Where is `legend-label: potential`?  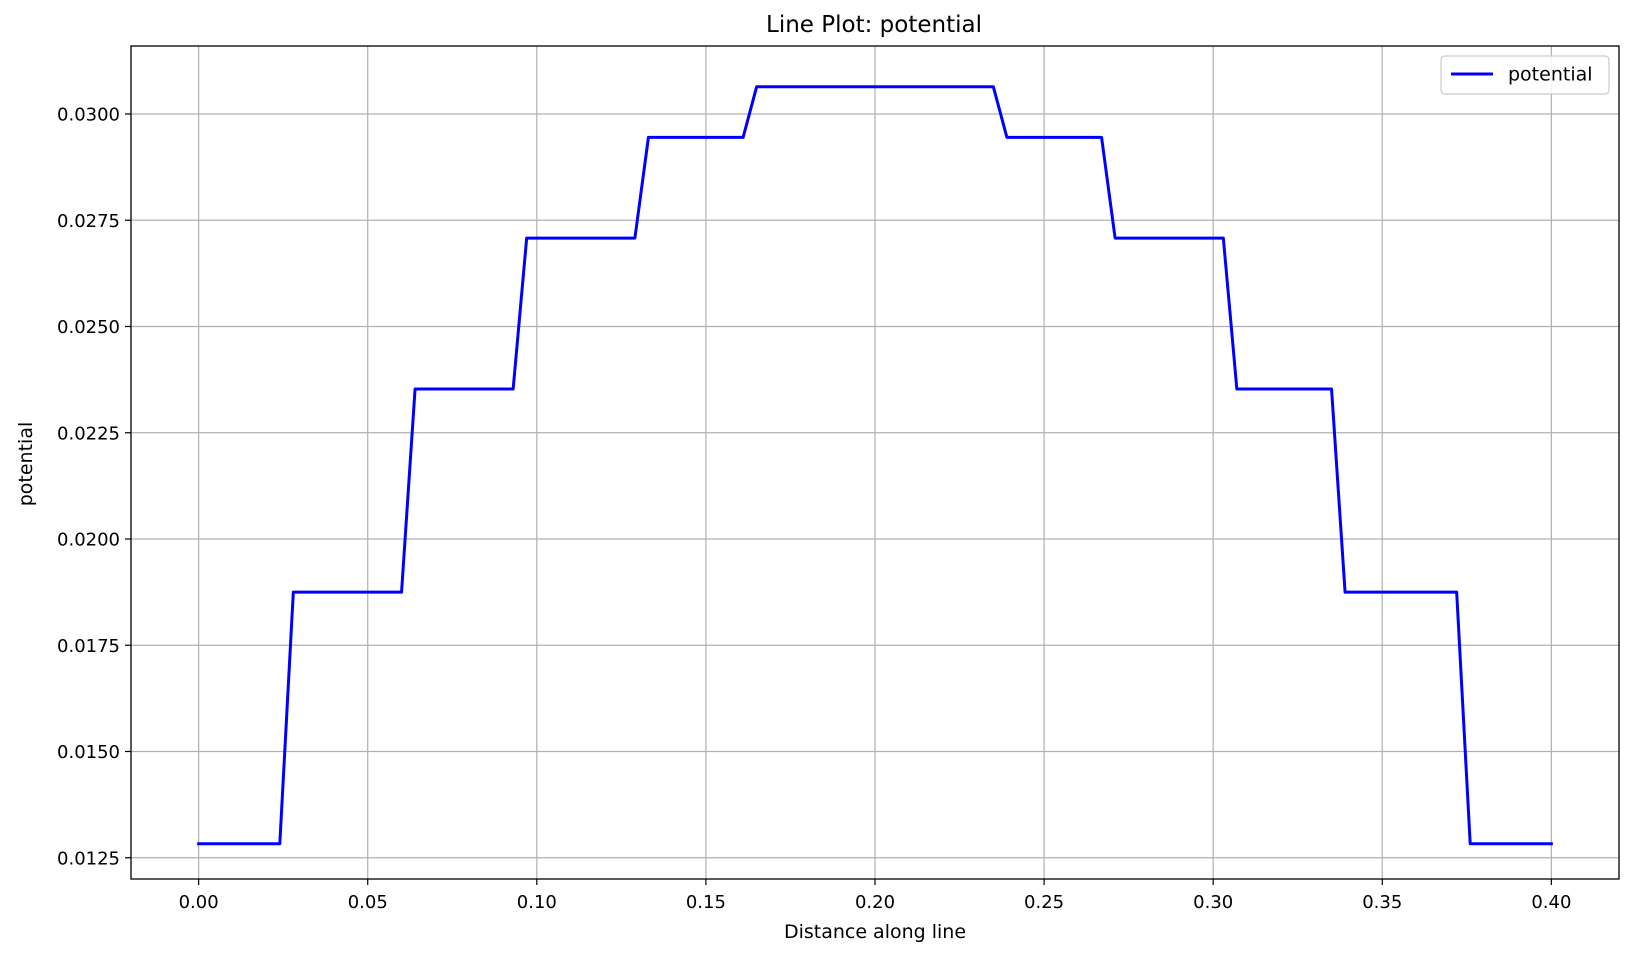
legend-label: potential is located at coordinates (1550, 75).